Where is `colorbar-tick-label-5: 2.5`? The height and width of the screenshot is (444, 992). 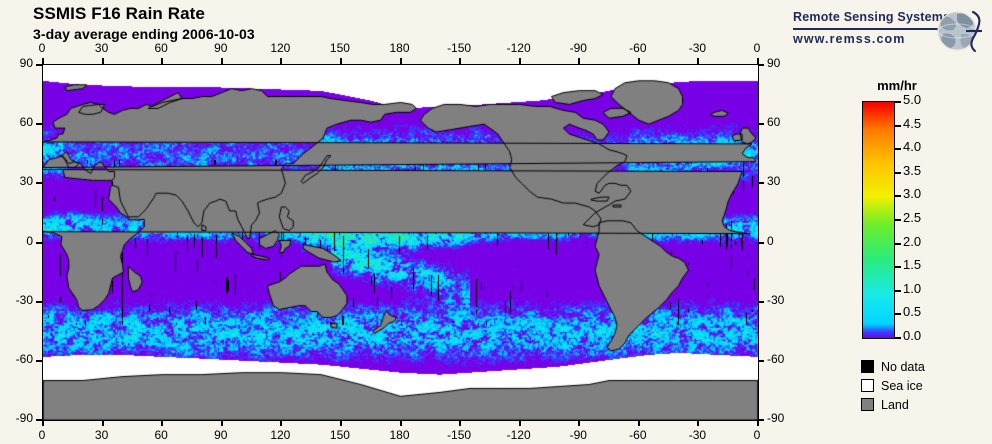 colorbar-tick-label-5: 2.5 is located at coordinates (912, 217).